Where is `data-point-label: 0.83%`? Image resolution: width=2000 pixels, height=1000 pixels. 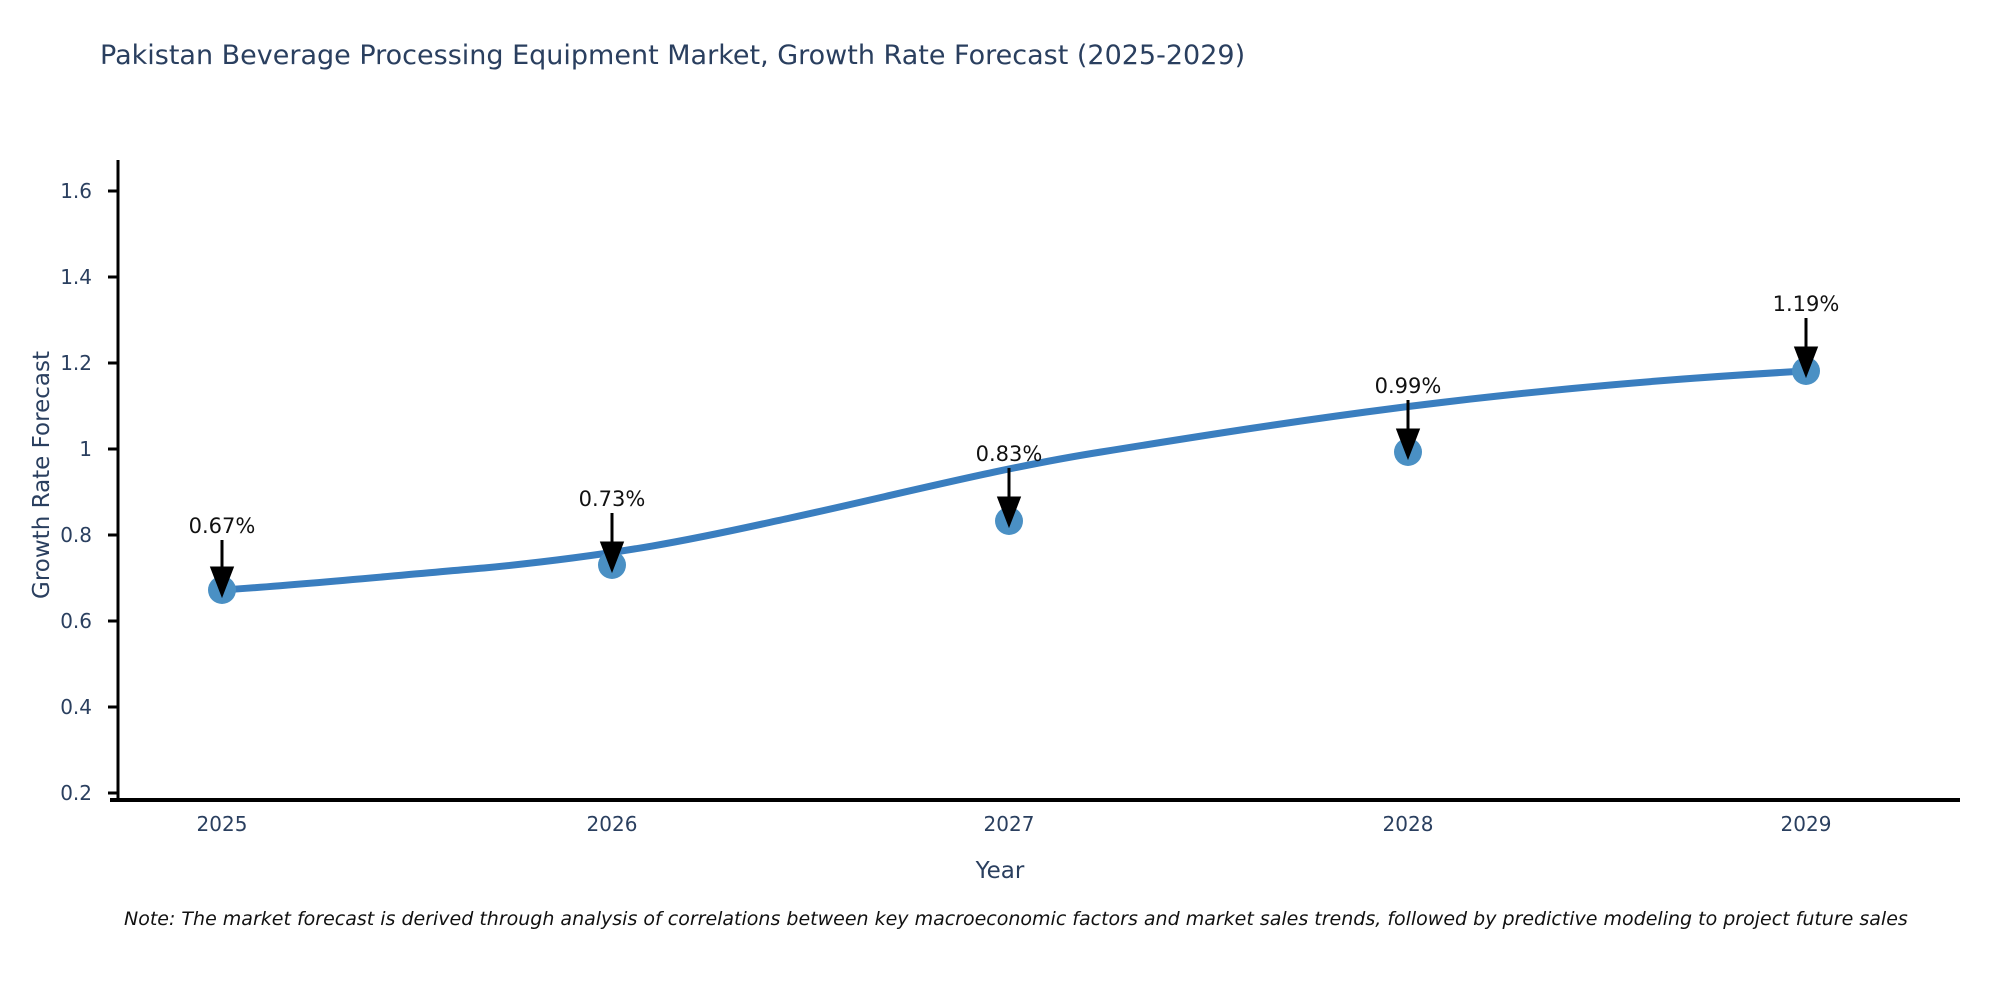 data-point-label: 0.83% is located at coordinates (1009, 454).